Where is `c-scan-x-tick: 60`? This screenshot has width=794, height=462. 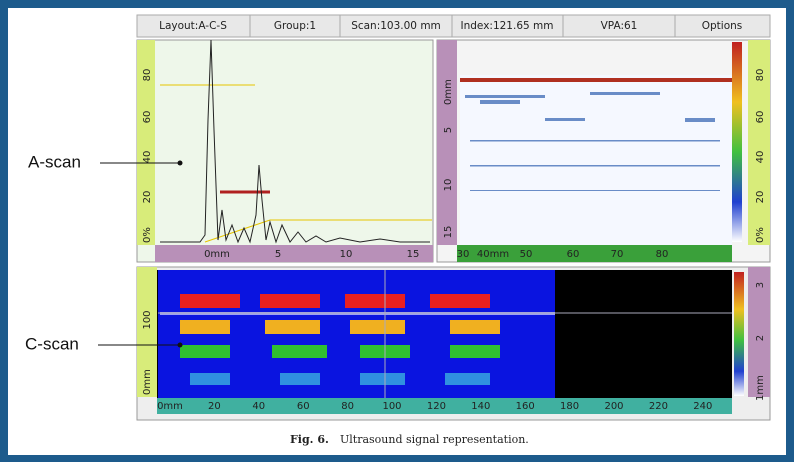
c-scan-x-tick: 60 is located at coordinates (303, 406).